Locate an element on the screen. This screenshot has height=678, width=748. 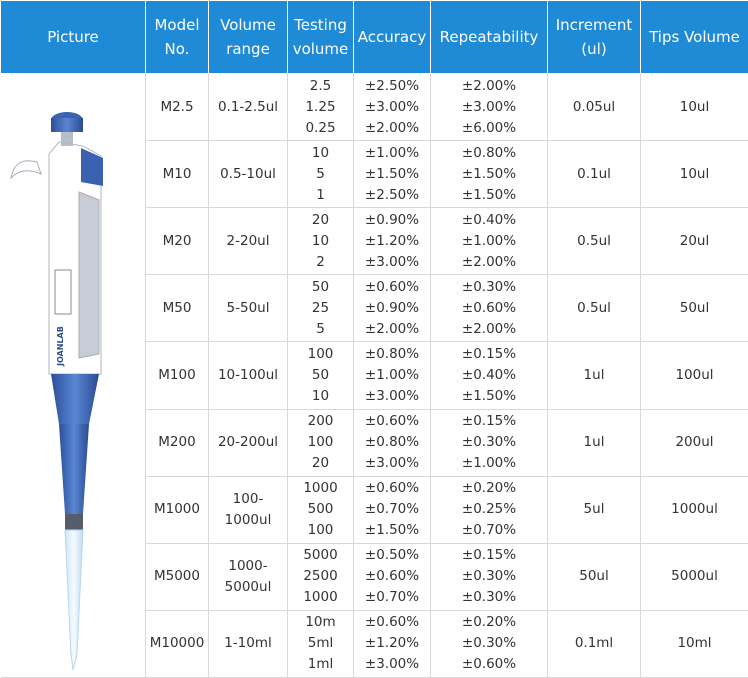
accuracy-cell: ±0.60%±0.80%±3.00% is located at coordinates (392, 442).